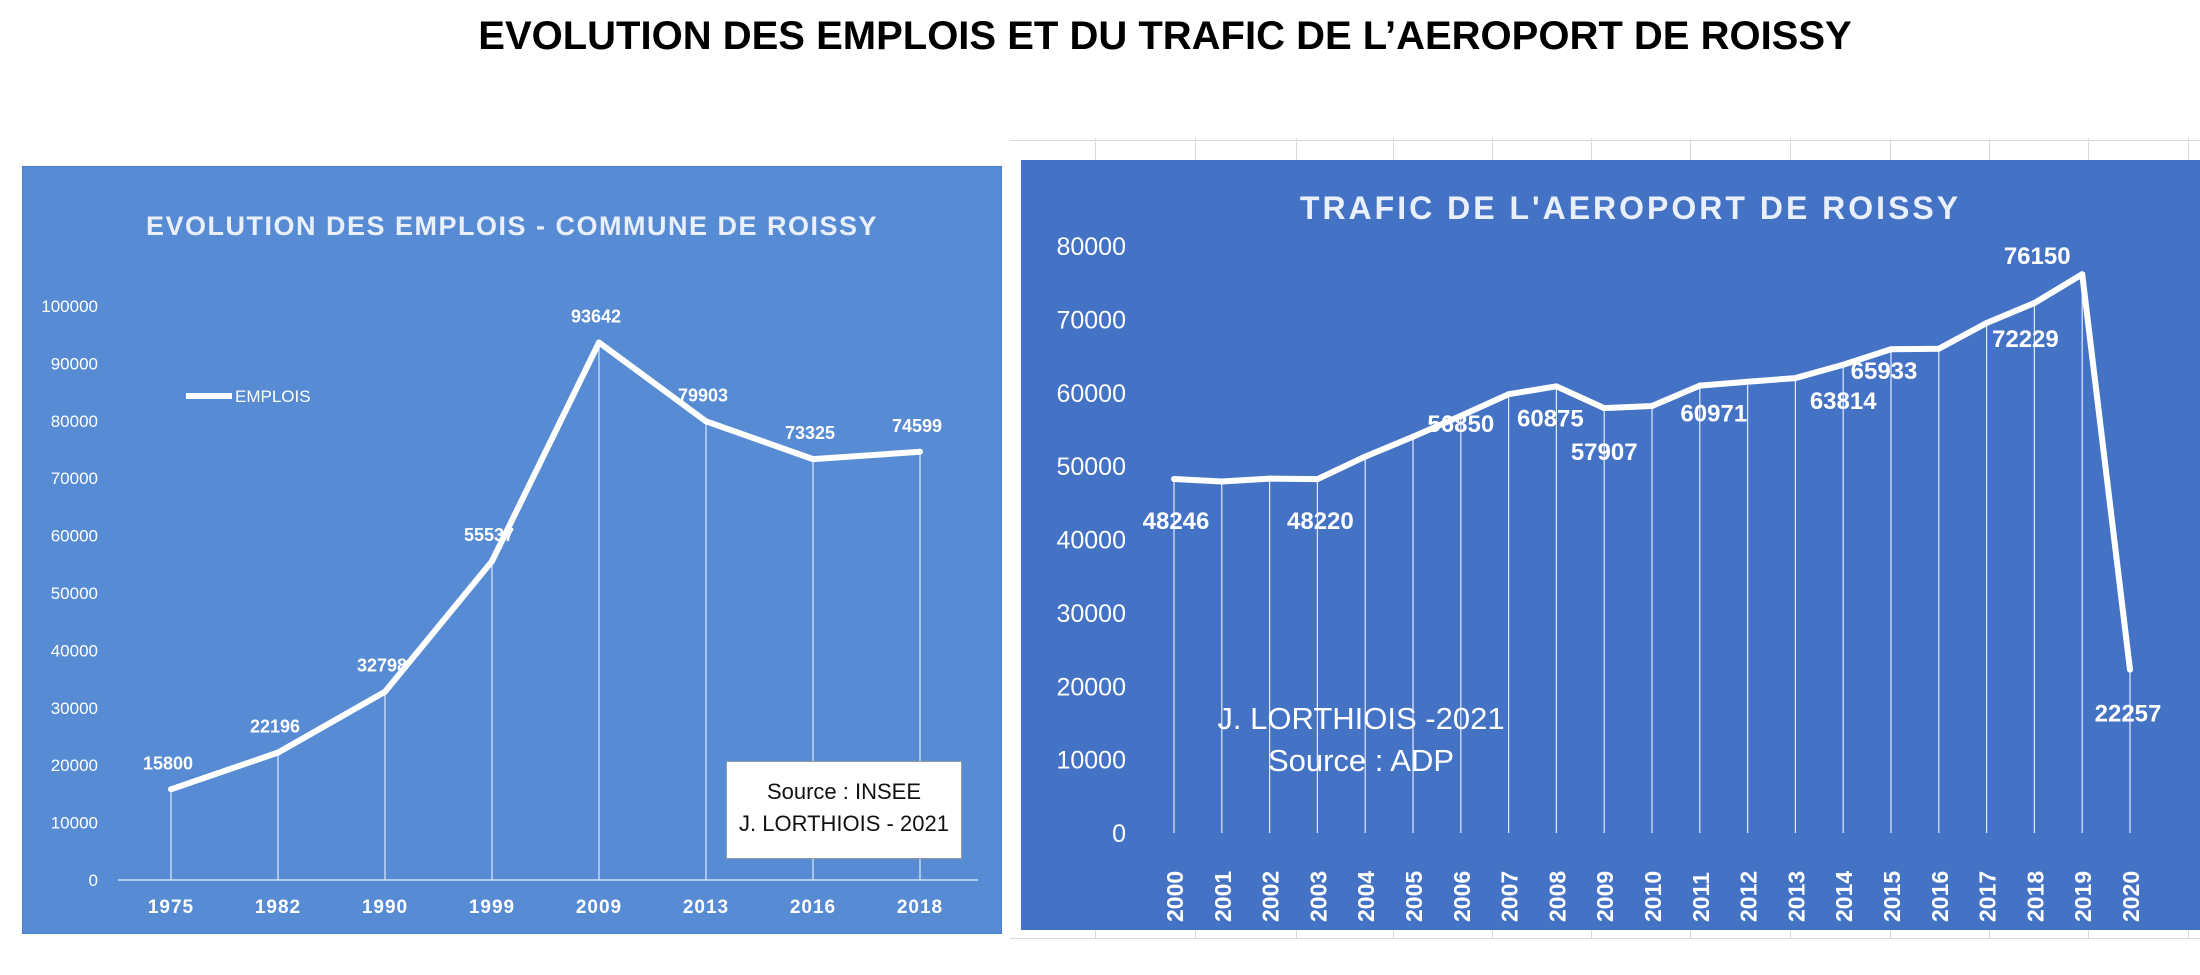 This screenshot has width=2200, height=975. Describe the element at coordinates (1892, 896) in the screenshot. I see `x-tick-label: 2015` at that location.